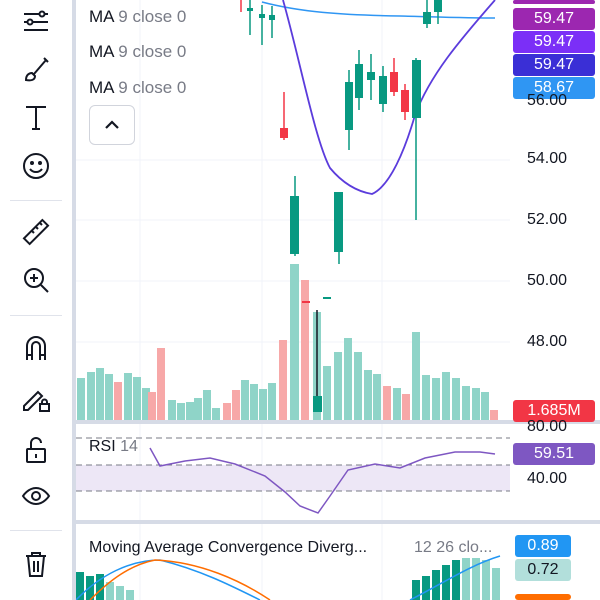  What do you see at coordinates (138, 87) in the screenshot?
I see `ma-legend-3: MA 9 close 0` at bounding box center [138, 87].